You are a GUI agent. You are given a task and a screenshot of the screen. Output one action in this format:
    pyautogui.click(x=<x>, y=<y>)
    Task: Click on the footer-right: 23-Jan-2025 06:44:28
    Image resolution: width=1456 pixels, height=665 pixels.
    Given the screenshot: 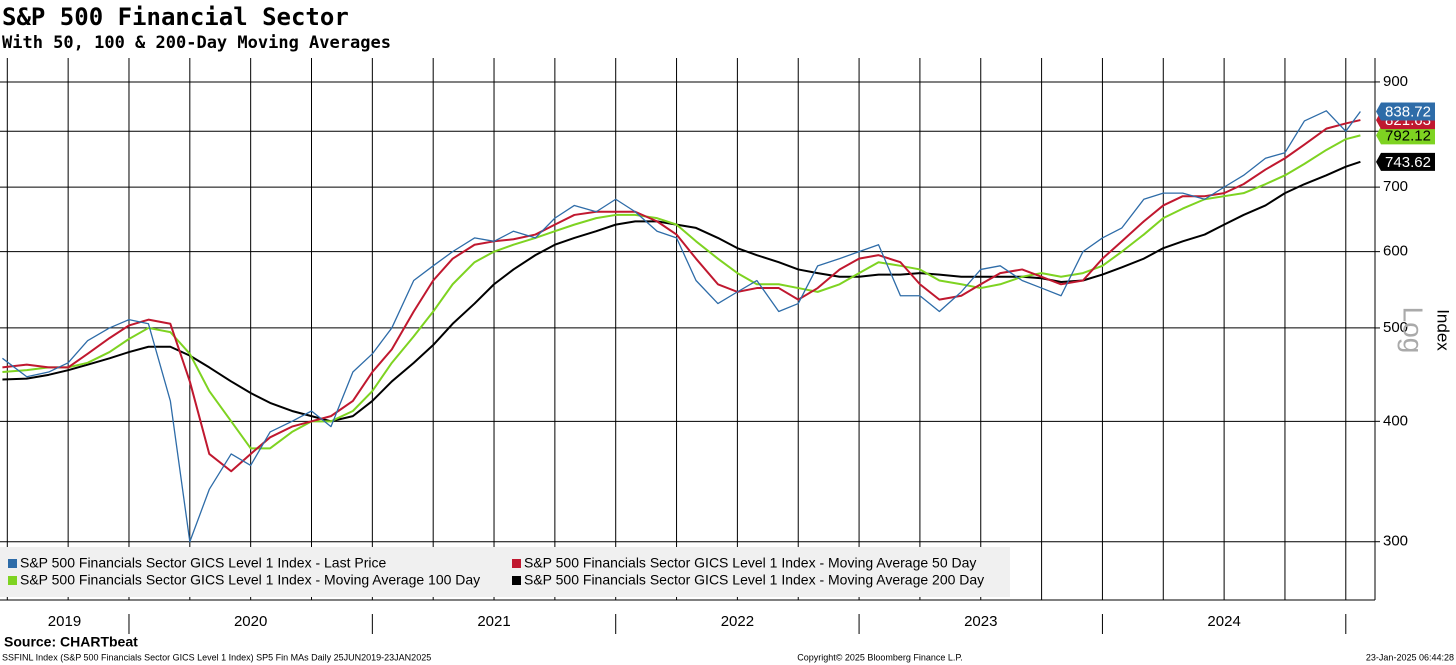 What is the action you would take?
    pyautogui.click(x=1410, y=657)
    